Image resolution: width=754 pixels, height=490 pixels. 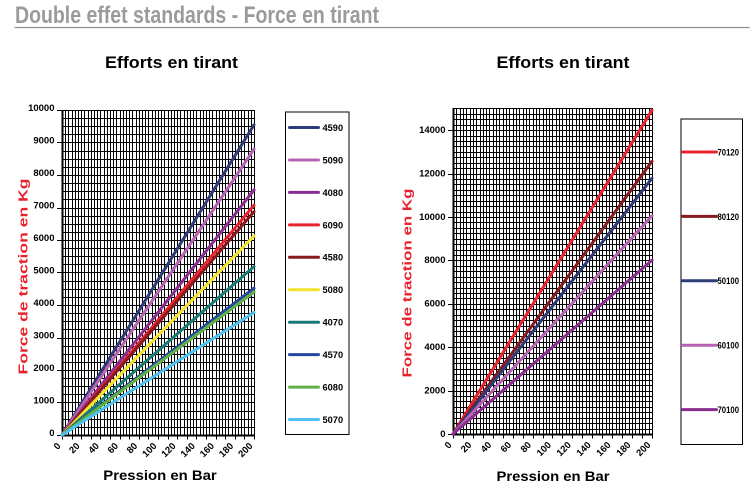 What do you see at coordinates (333, 290) in the screenshot?
I see `svg-text: 5080` at bounding box center [333, 290].